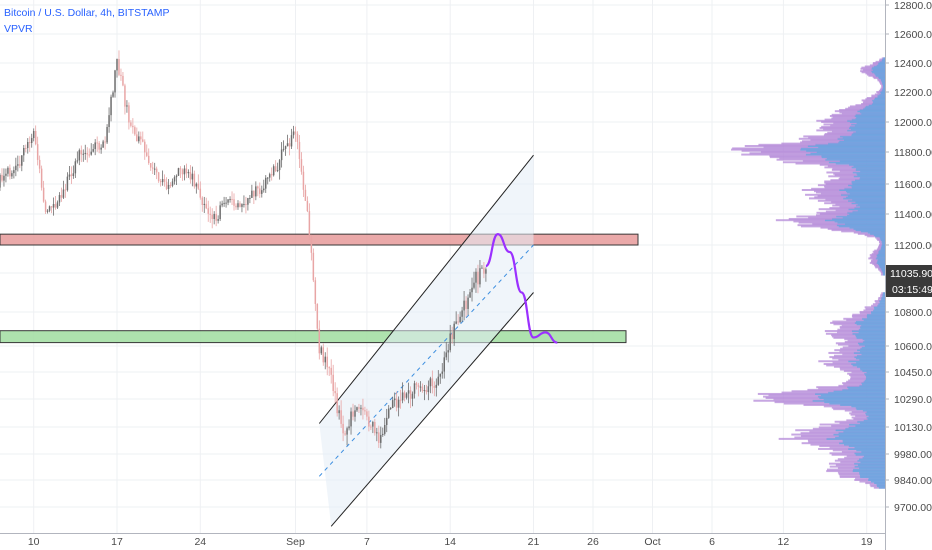 The width and height of the screenshot is (932, 550). Describe the element at coordinates (313, 337) in the screenshot. I see `support-zone` at that location.